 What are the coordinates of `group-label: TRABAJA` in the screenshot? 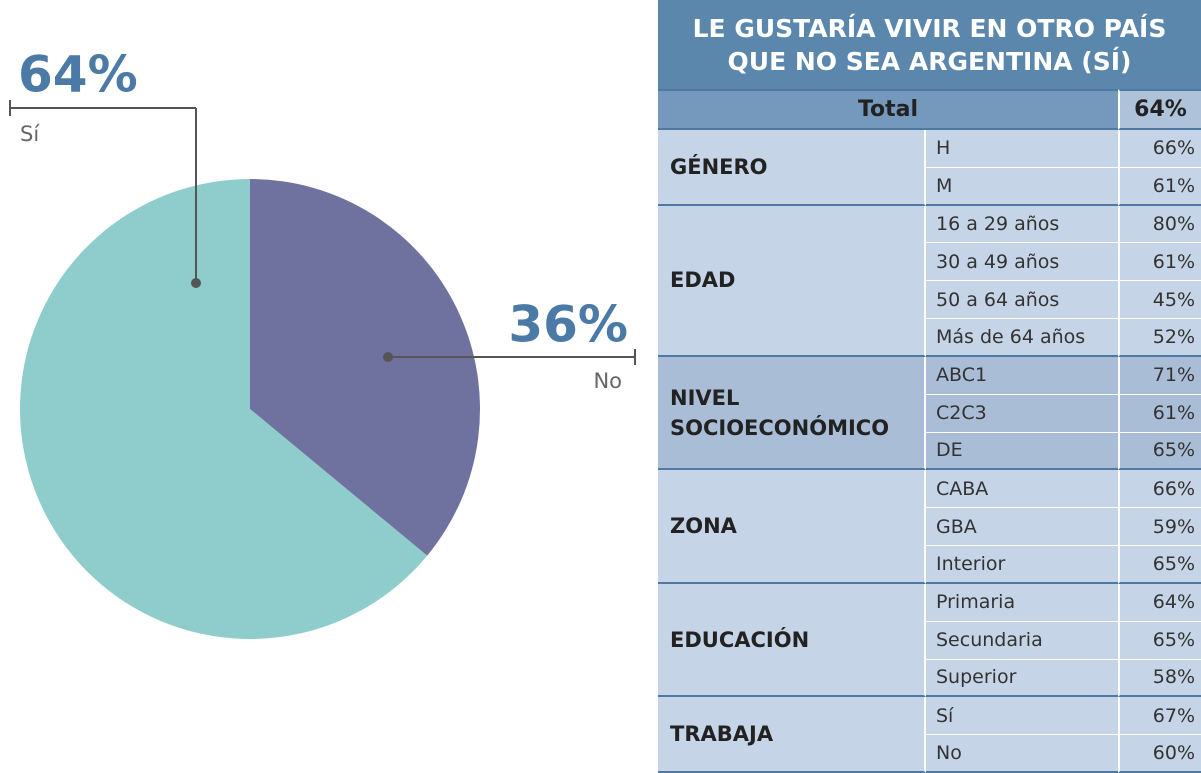 It's located at (792, 735).